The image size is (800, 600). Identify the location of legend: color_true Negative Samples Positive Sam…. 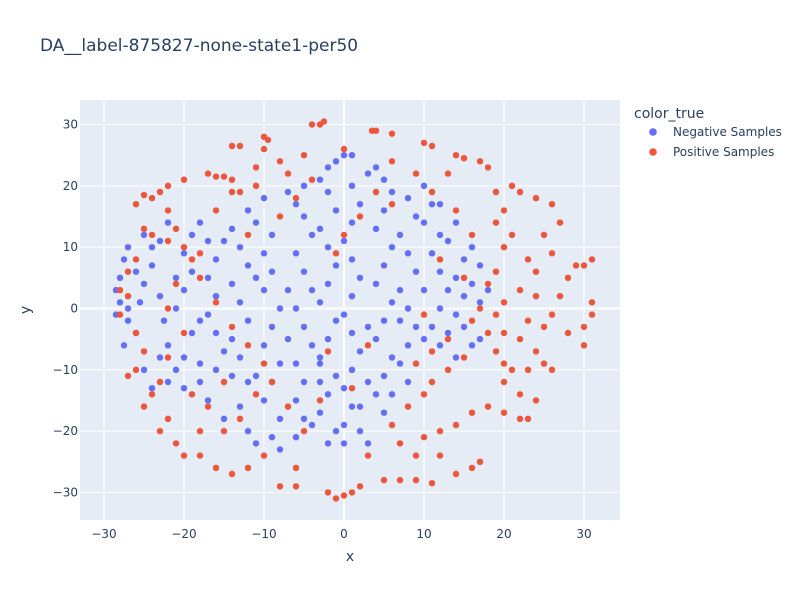
(708, 132).